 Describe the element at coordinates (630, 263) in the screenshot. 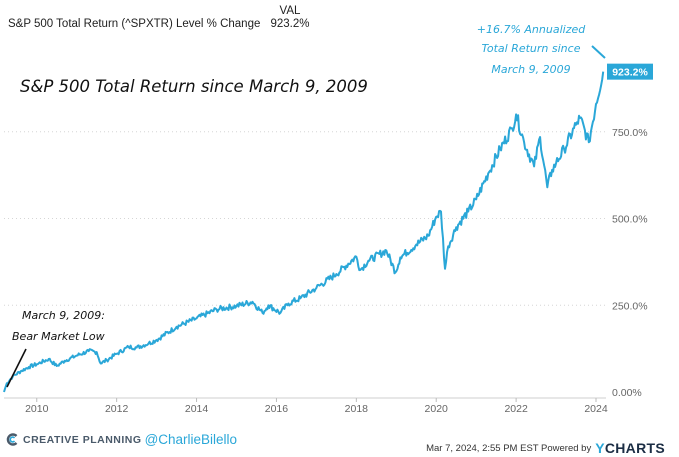

I see `y-tick-labels: 0.00% 250.0% 500.0% 750.0%` at that location.